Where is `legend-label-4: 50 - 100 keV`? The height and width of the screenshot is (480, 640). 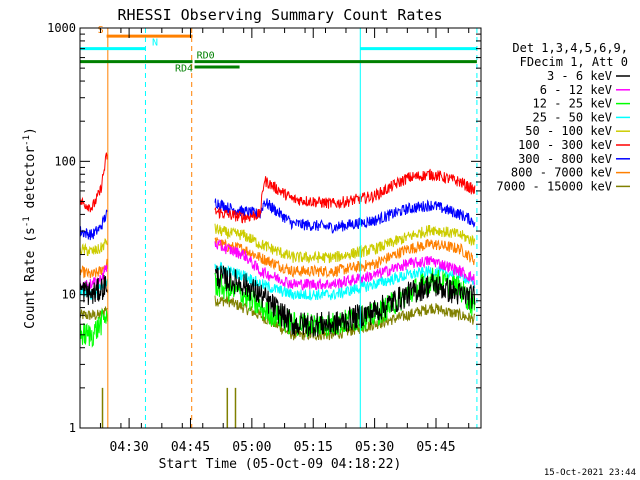 legend-label-4: 50 - 100 keV is located at coordinates (568, 131).